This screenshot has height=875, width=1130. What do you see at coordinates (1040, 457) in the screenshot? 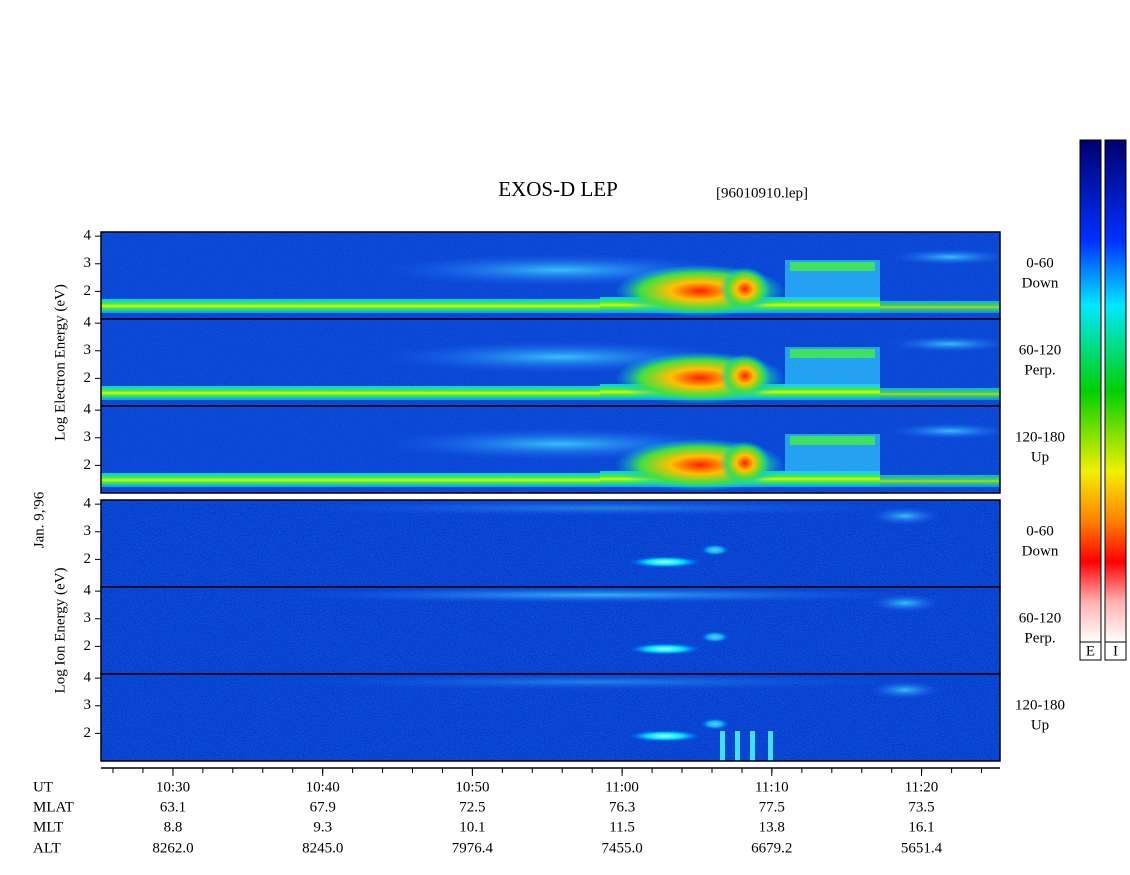
I see `panel-direction: Up` at bounding box center [1040, 457].